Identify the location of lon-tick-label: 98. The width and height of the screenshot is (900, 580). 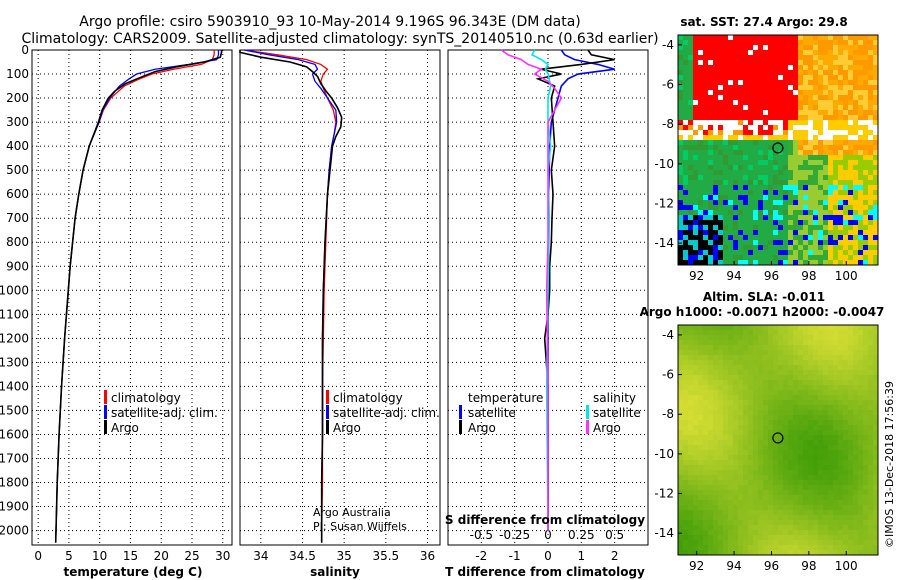
(808, 566).